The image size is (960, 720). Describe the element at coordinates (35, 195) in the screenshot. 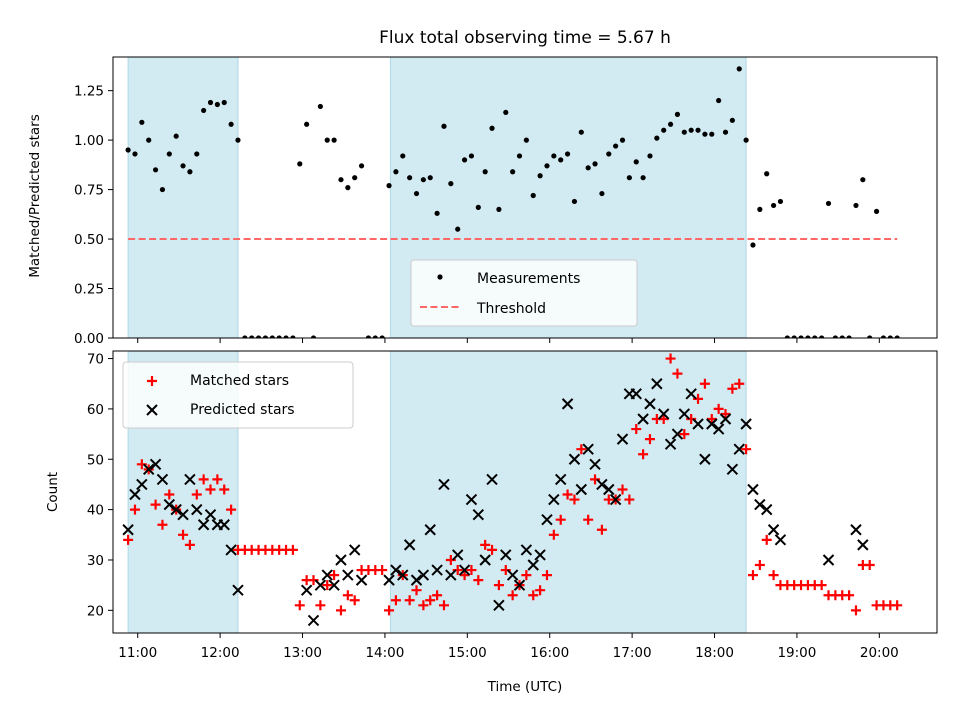

I see `top-y-axis-label: Matched/Predicted stars` at that location.